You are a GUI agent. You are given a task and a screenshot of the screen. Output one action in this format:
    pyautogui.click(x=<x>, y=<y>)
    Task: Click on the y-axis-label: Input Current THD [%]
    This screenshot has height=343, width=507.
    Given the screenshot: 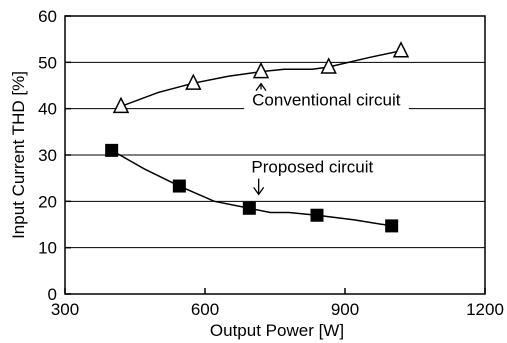 What is the action you would take?
    pyautogui.click(x=18, y=155)
    